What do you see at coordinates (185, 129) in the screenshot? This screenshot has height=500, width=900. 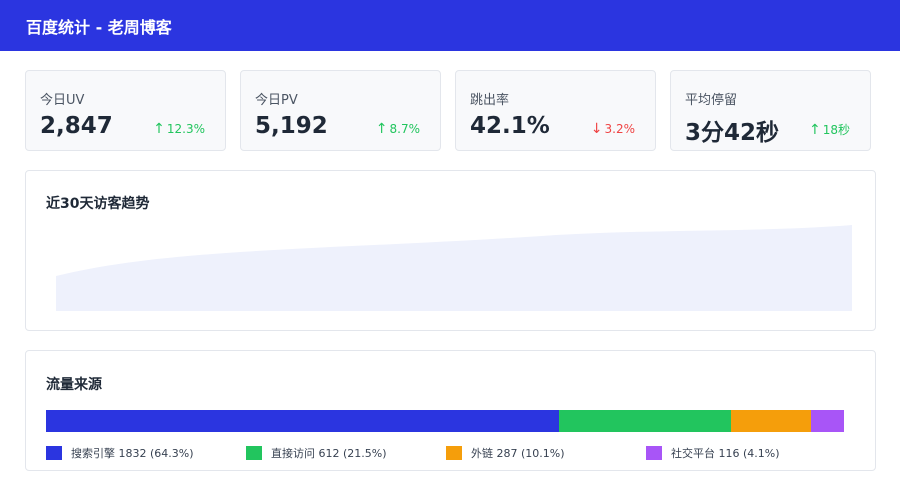 I see `delta-value: 12.3%` at bounding box center [185, 129].